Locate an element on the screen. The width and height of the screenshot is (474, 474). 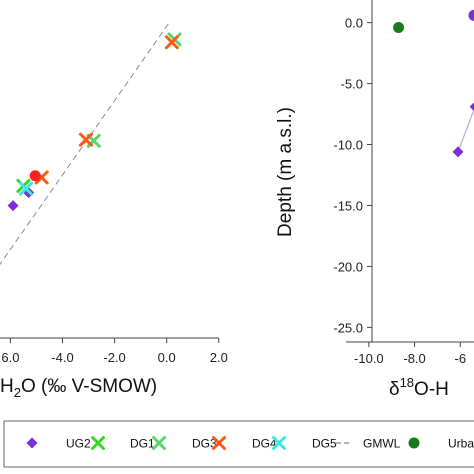
ug2-point is located at coordinates (13, 206).